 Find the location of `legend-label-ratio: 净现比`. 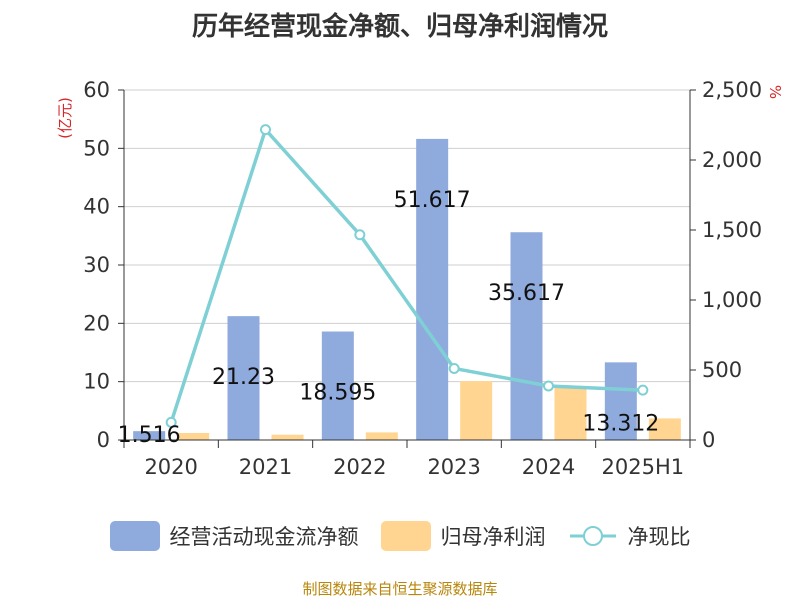

legend-label-ratio: 净现比 is located at coordinates (659, 537).